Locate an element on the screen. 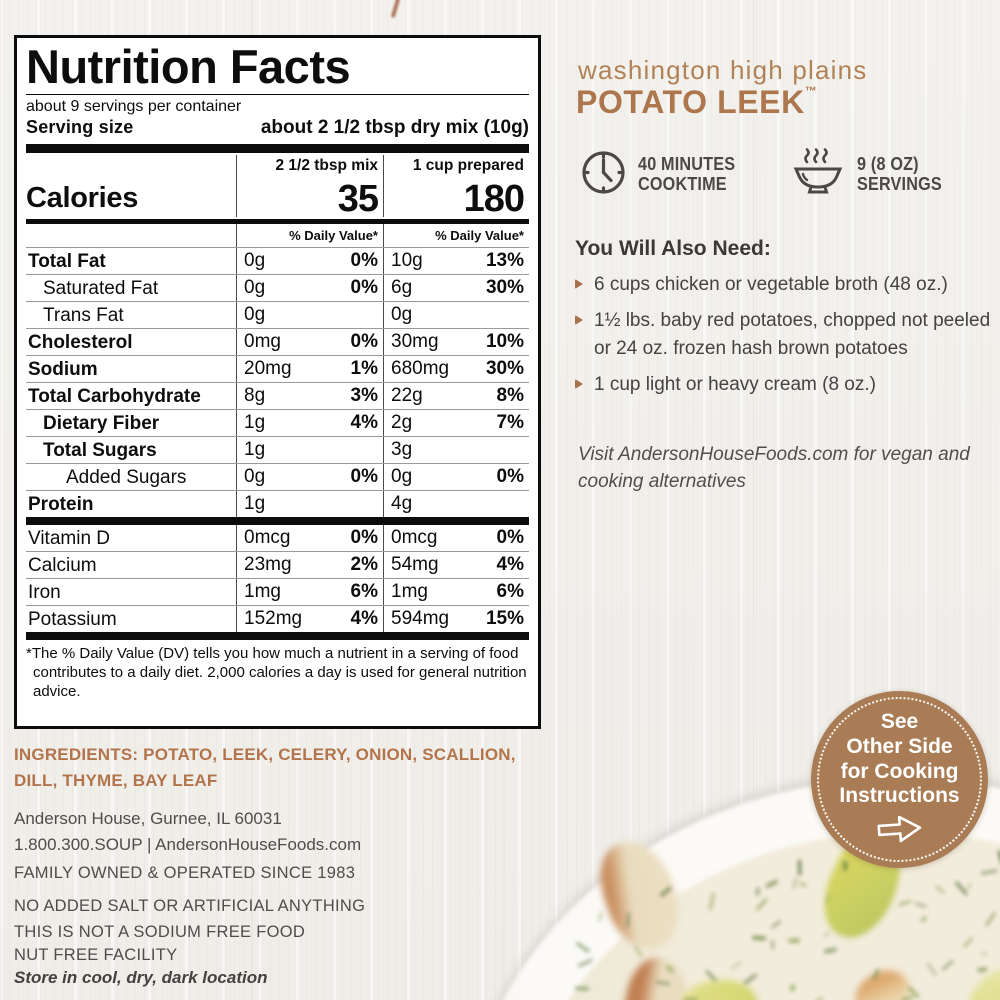  list-item: 1 cup light or heavy cream (8 oz.) is located at coordinates (787, 385).